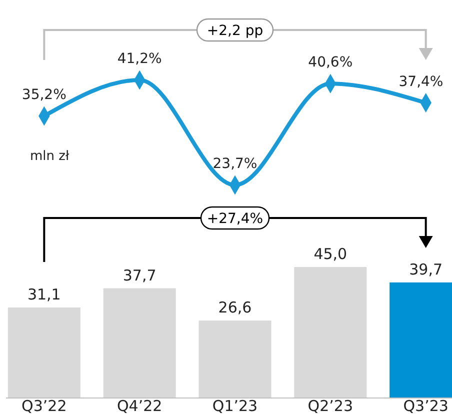 This screenshot has height=414, width=452. Describe the element at coordinates (139, 59) in the screenshot. I see `data-label: 41,2%` at that location.